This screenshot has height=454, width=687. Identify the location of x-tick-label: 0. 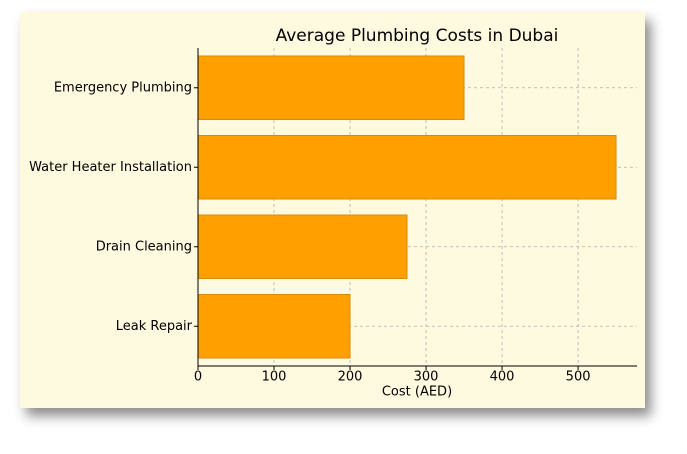
(198, 377).